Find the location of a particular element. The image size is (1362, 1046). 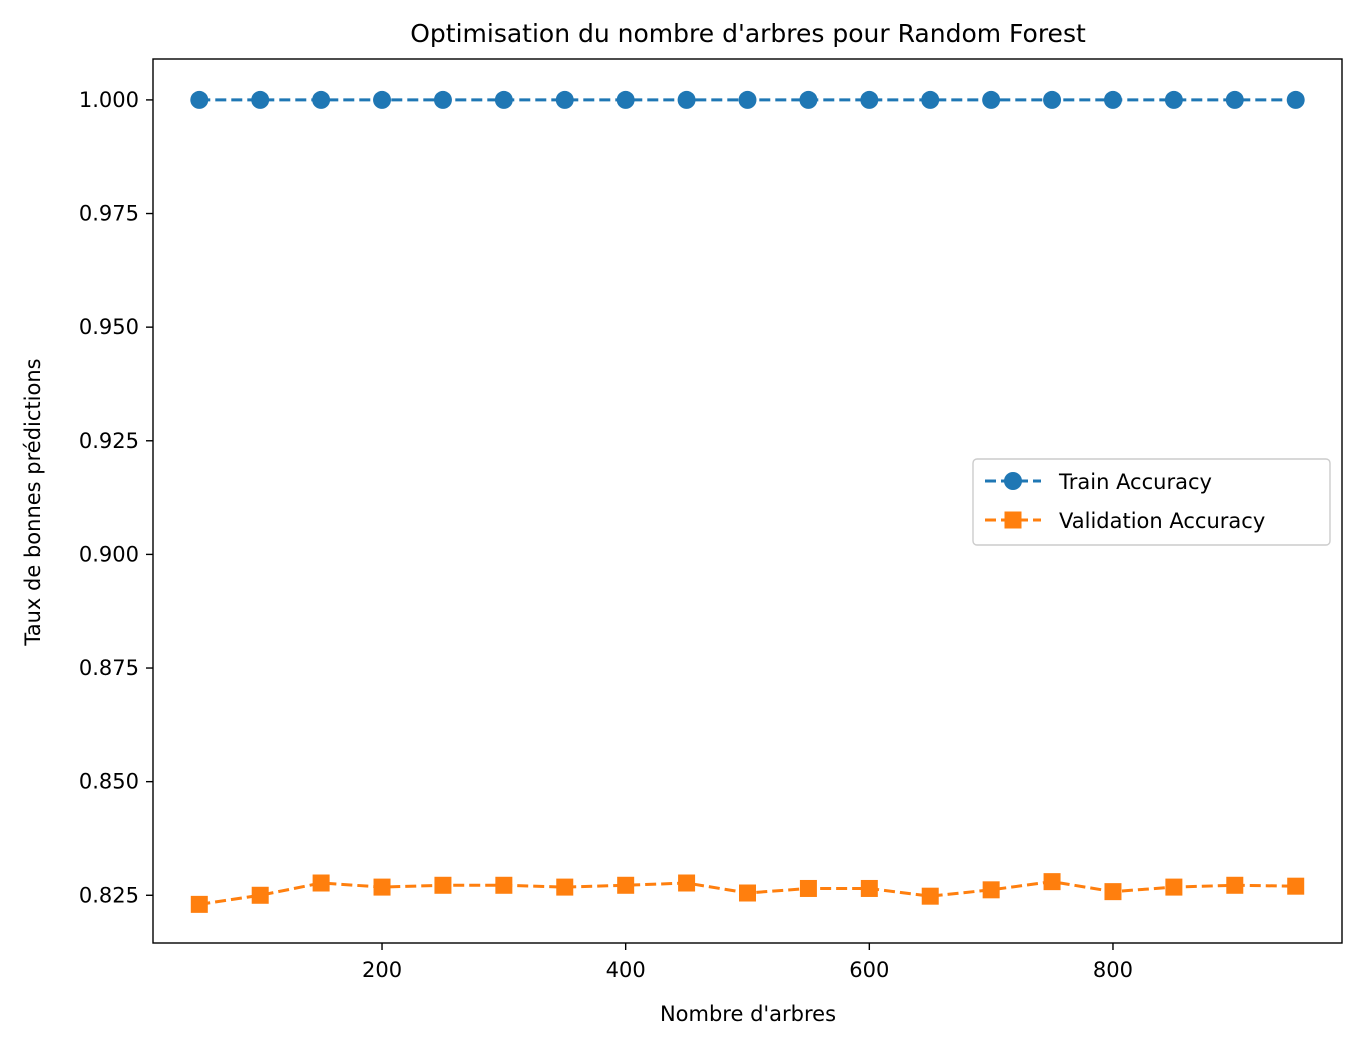

y-tick-label: 0.850 is located at coordinates (109, 782).